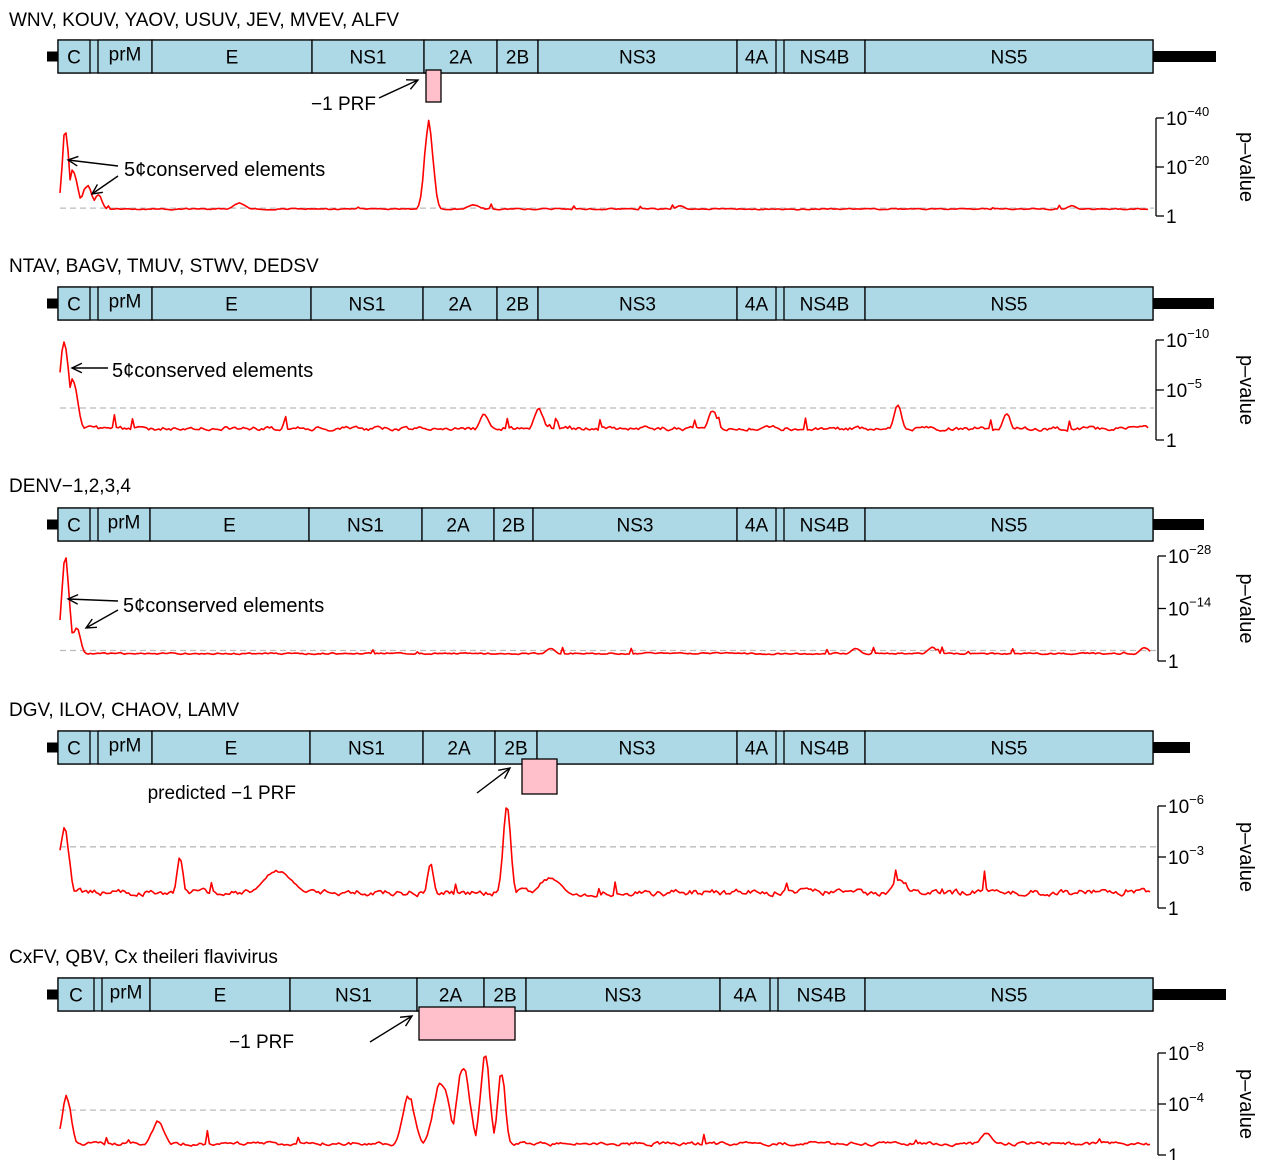 This screenshot has width=1261, height=1160. What do you see at coordinates (1184, 389) in the screenshot?
I see `y-tick-label: 10⁻⁵` at bounding box center [1184, 389].